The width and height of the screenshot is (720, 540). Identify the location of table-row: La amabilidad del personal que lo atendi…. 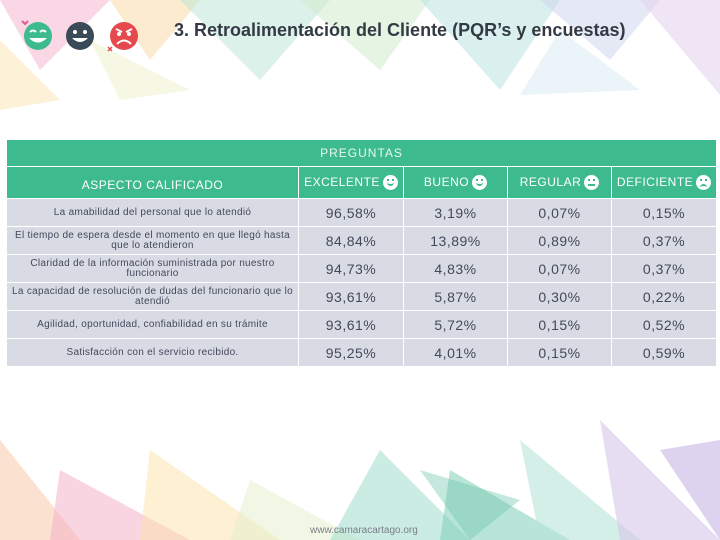
(362, 212).